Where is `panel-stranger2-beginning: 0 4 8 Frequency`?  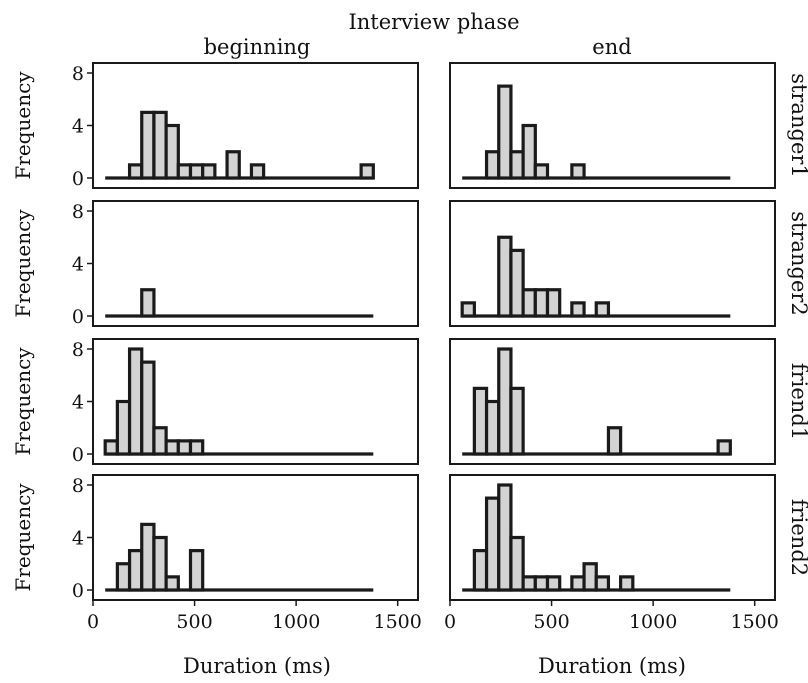 panel-stranger2-beginning: 0 4 8 Frequency is located at coordinates (214, 264).